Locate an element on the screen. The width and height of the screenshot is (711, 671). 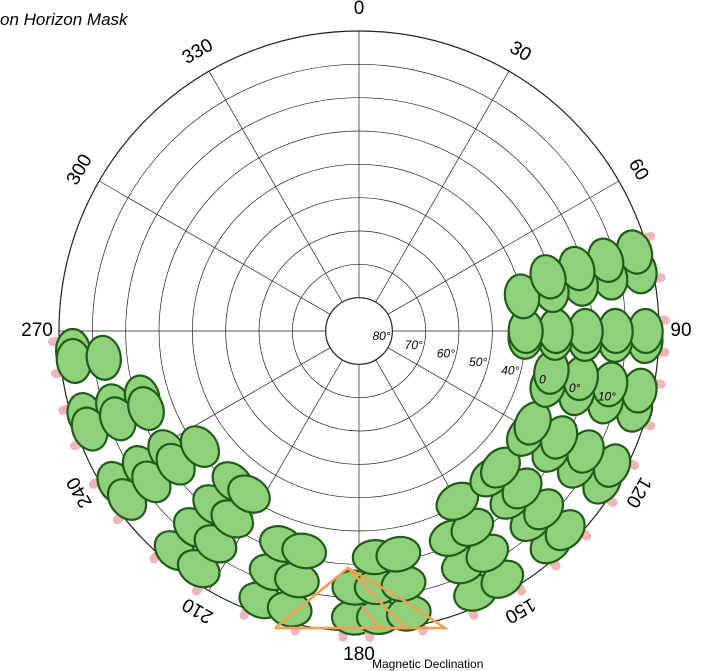
elevation-label-7: 10° is located at coordinates (607, 397).